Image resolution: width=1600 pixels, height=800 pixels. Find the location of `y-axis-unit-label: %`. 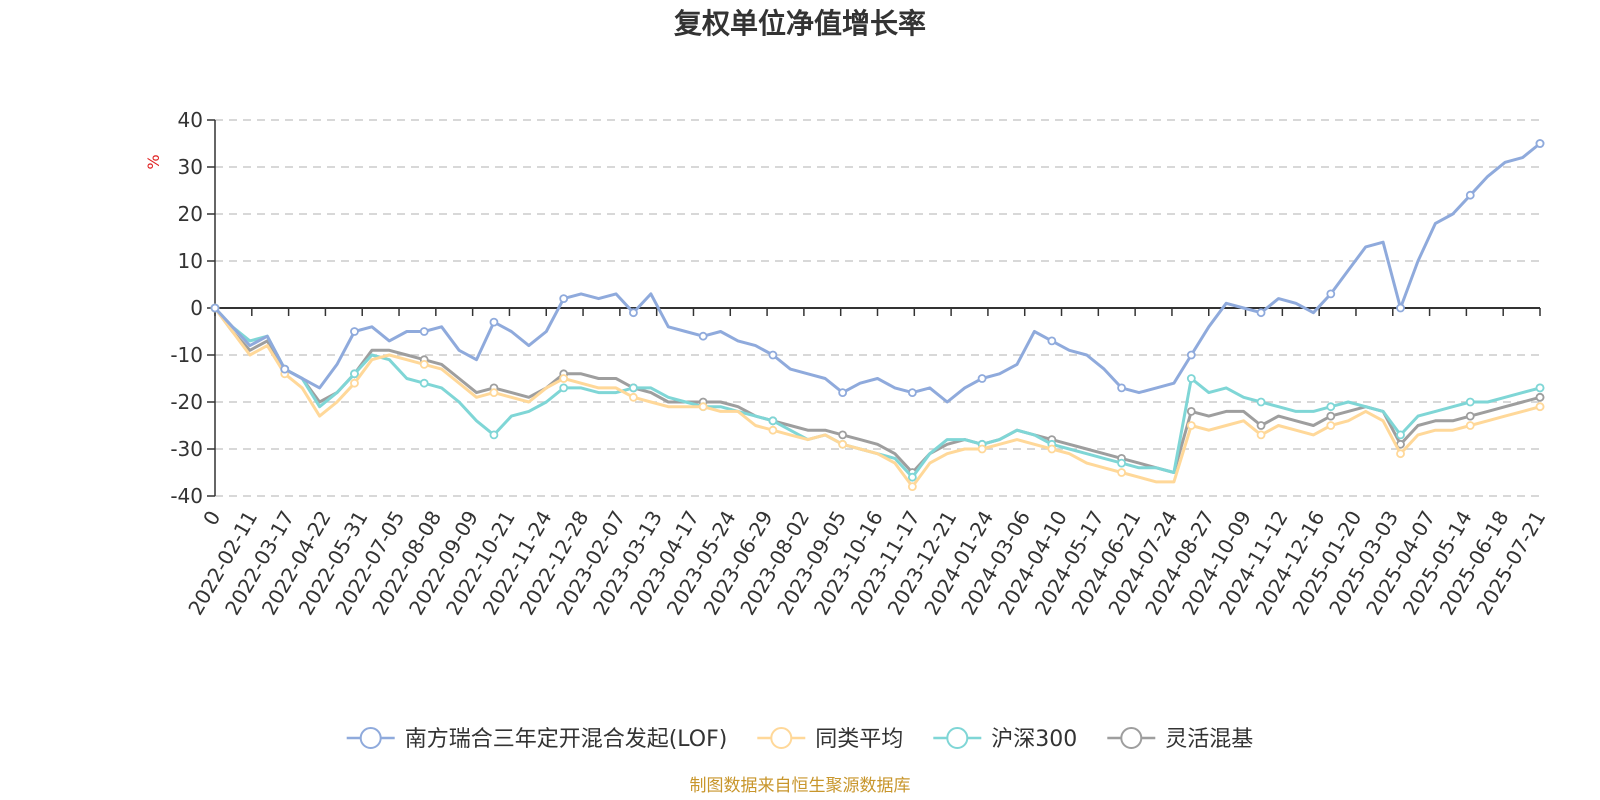

y-axis-unit-label: % is located at coordinates (153, 161).